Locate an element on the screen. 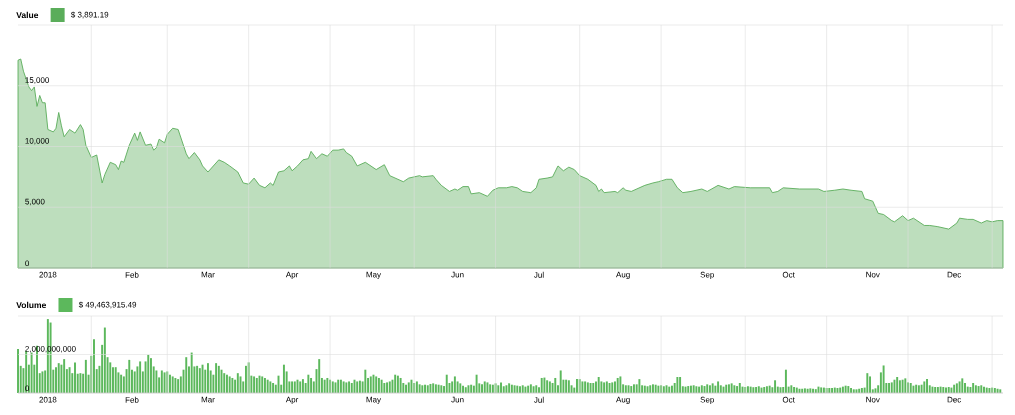  chart-title: Volume is located at coordinates (31, 305).